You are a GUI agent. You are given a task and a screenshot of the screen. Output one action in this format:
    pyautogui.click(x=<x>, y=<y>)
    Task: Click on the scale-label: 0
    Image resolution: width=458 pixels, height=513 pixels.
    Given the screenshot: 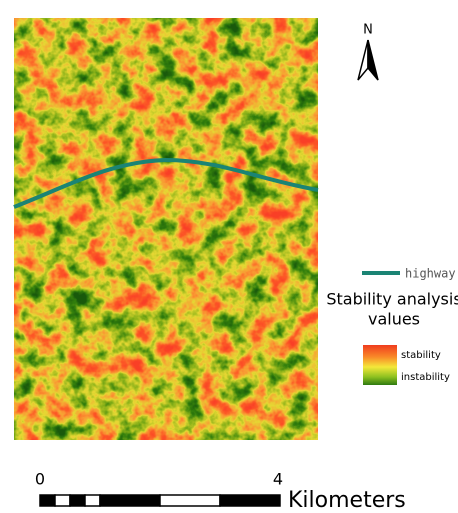 What is the action you would take?
    pyautogui.click(x=40, y=479)
    